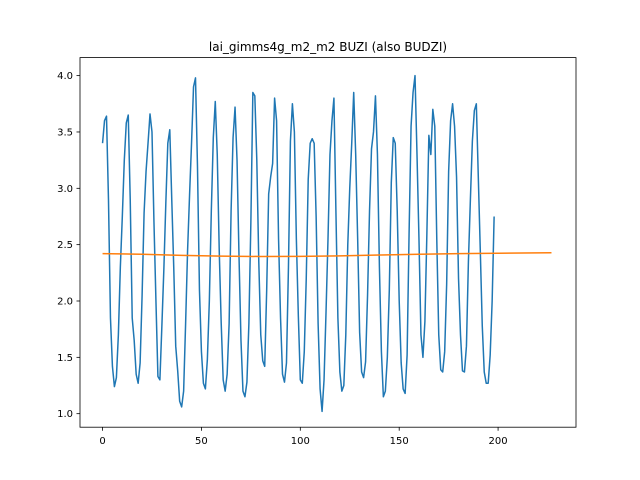 The height and width of the screenshot is (480, 640). Describe the element at coordinates (65, 301) in the screenshot. I see `y-tick-label: 2.0` at that location.